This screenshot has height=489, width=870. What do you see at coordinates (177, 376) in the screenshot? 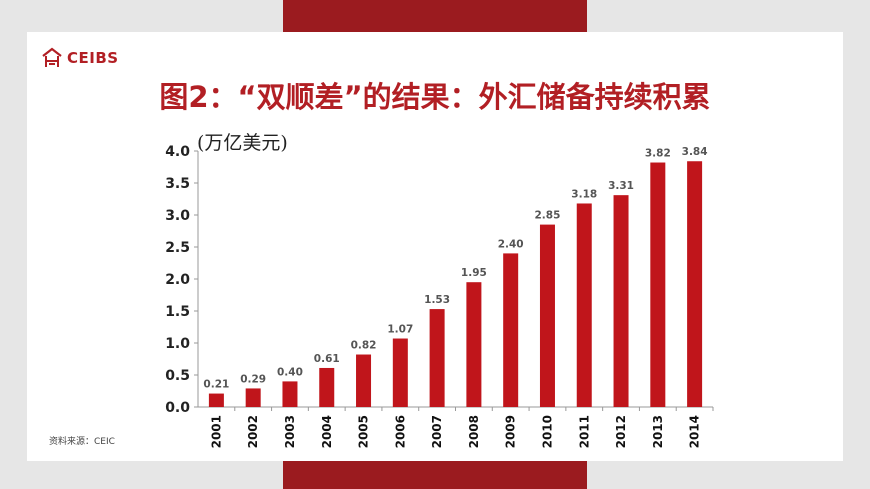
I see `y-tick-label: 0.5` at bounding box center [177, 376].